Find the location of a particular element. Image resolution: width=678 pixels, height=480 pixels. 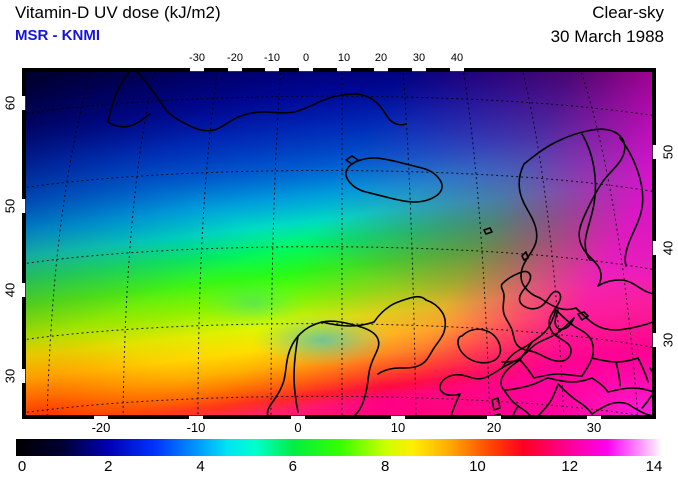

sky-condition-label: Clear-sky is located at coordinates (628, 12).